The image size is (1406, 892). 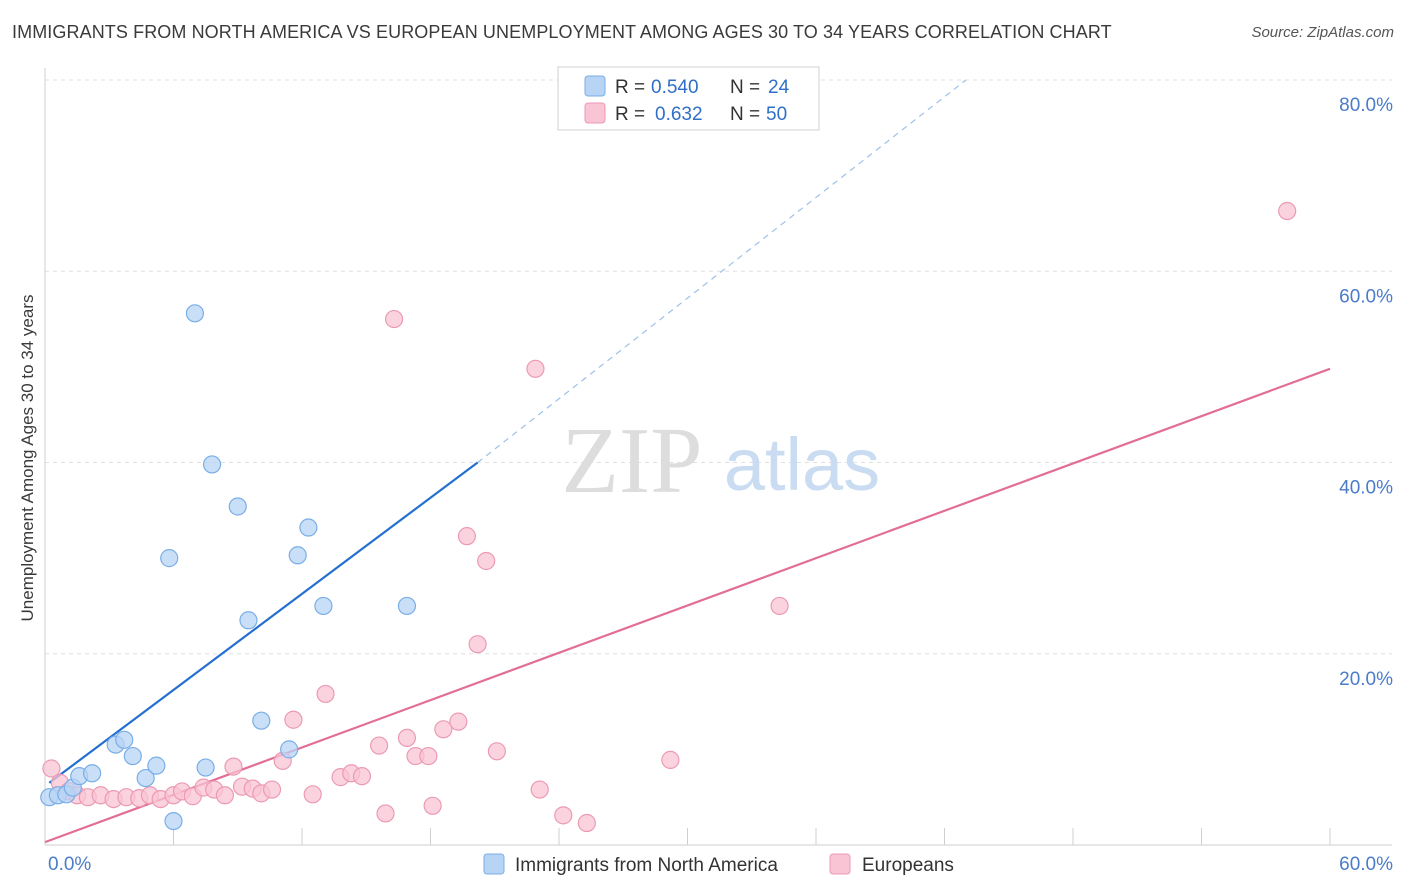 I want to click on watermark: ZIP atlas, so click(x=721, y=461).